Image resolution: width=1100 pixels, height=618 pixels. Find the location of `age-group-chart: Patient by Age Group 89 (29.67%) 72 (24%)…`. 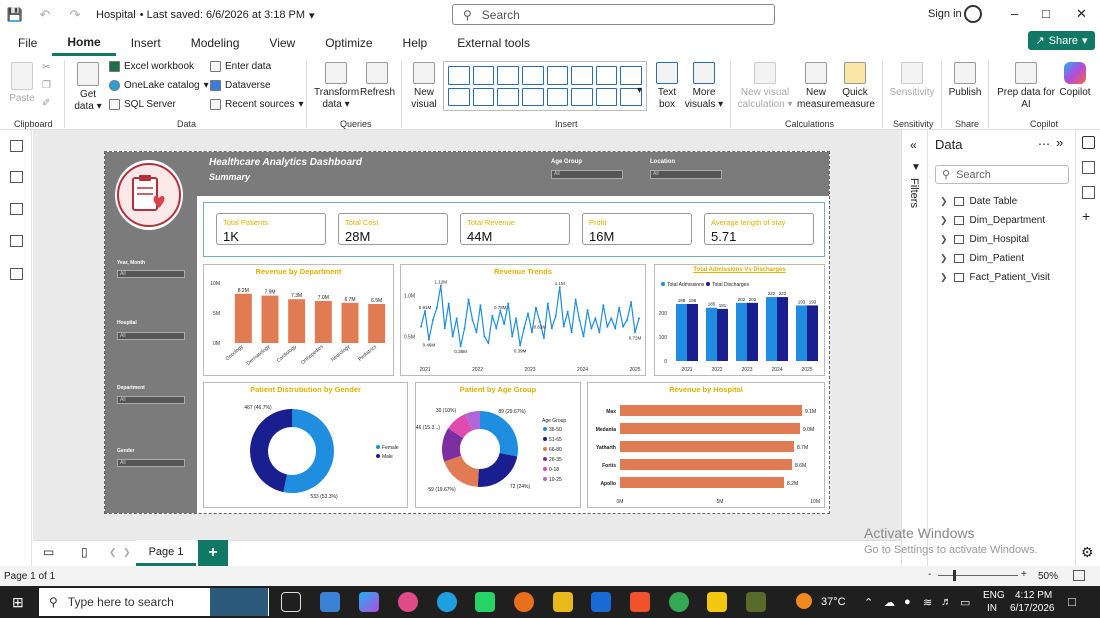

age-group-chart: Patient by Age Group 89 (29.67%) 72 (24%)… is located at coordinates (498, 445).